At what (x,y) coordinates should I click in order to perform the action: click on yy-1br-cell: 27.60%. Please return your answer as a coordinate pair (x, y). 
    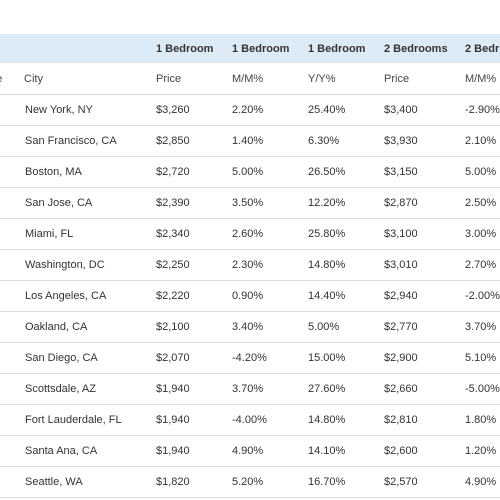
    Looking at the image, I should click on (346, 389).